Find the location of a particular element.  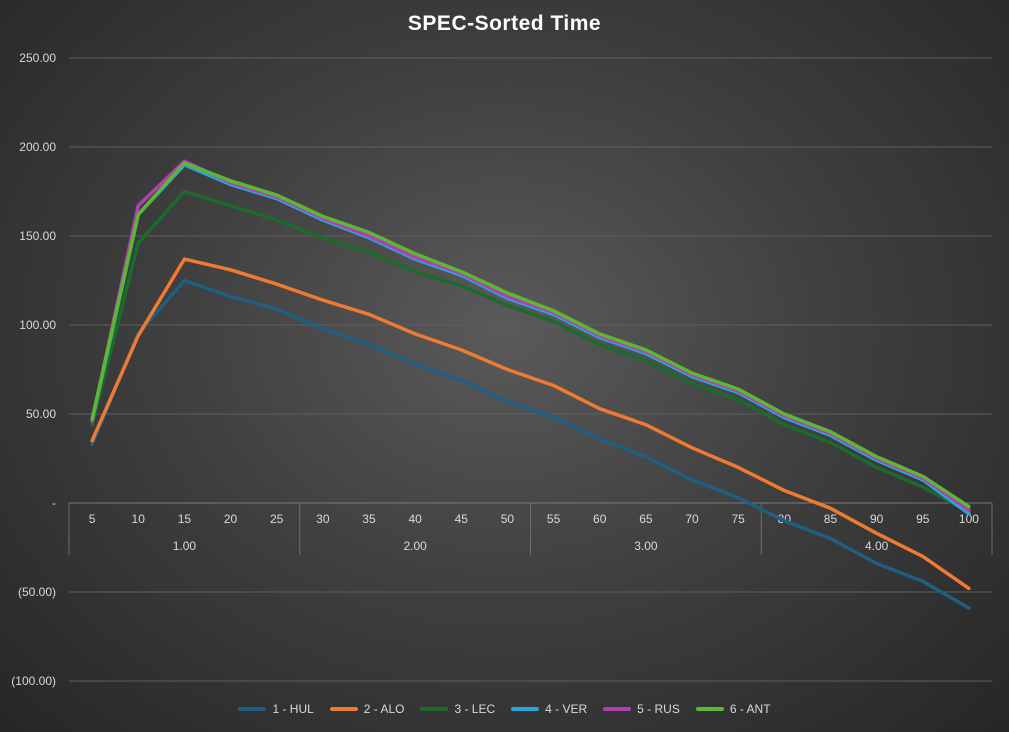

x-tick-label-15: 15 is located at coordinates (185, 519).